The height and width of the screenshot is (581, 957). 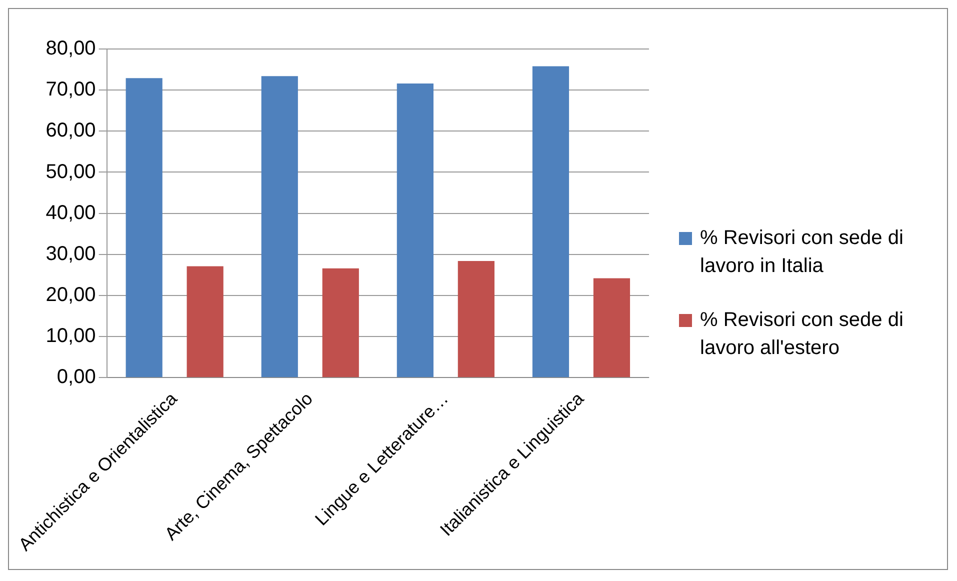 I want to click on y-tick-label: 40,00, so click(x=71, y=213).